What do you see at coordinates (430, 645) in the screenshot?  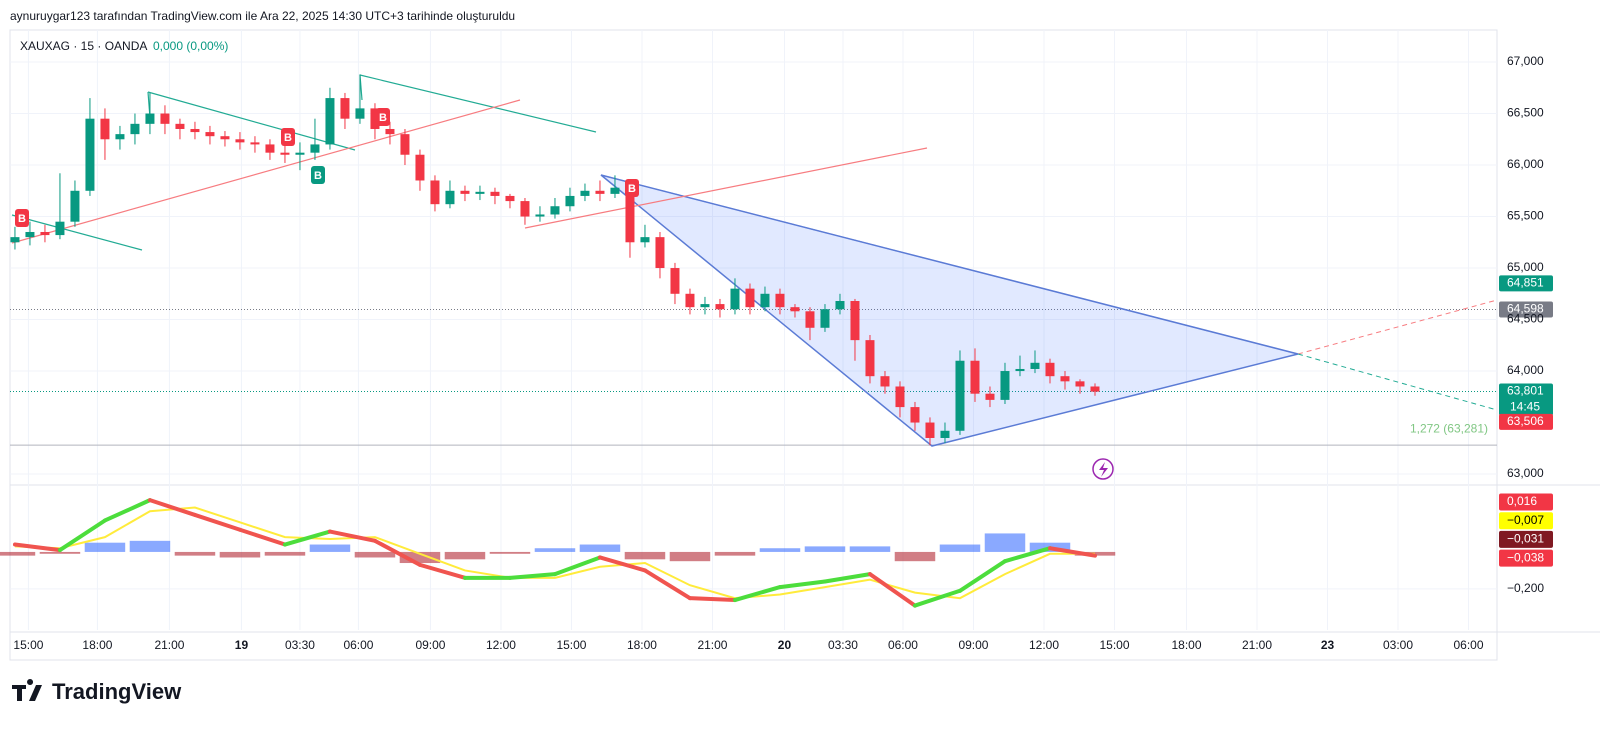 I see `x-tick-label: 09:00` at bounding box center [430, 645].